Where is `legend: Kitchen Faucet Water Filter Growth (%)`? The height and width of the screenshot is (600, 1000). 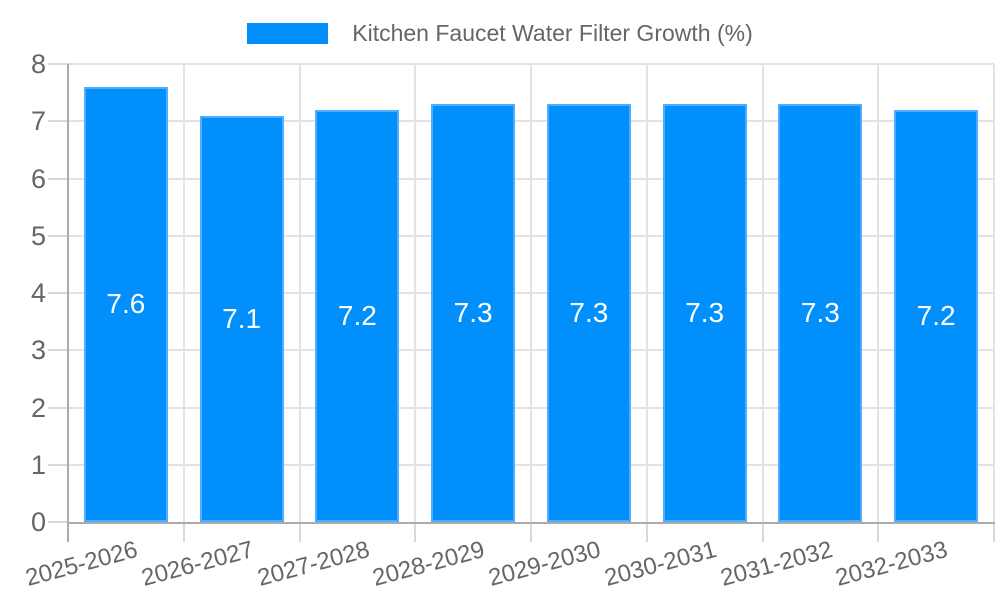
legend: Kitchen Faucet Water Filter Growth (%) is located at coordinates (500, 33).